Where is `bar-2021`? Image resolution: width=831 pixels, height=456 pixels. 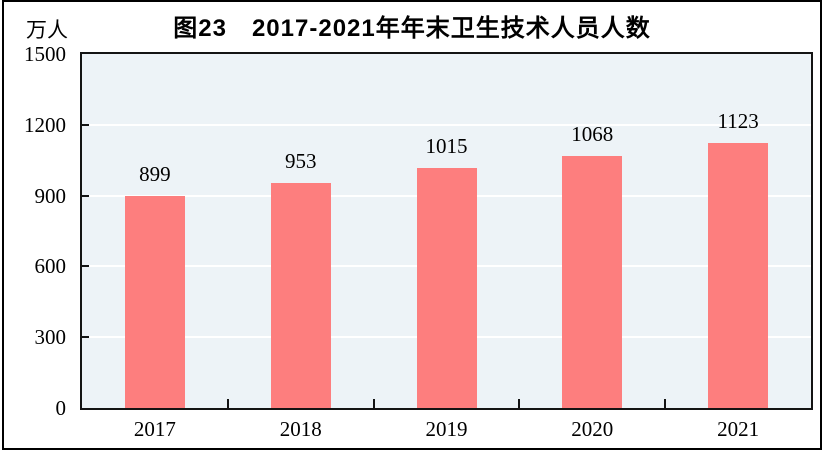 bar-2021 is located at coordinates (738, 275).